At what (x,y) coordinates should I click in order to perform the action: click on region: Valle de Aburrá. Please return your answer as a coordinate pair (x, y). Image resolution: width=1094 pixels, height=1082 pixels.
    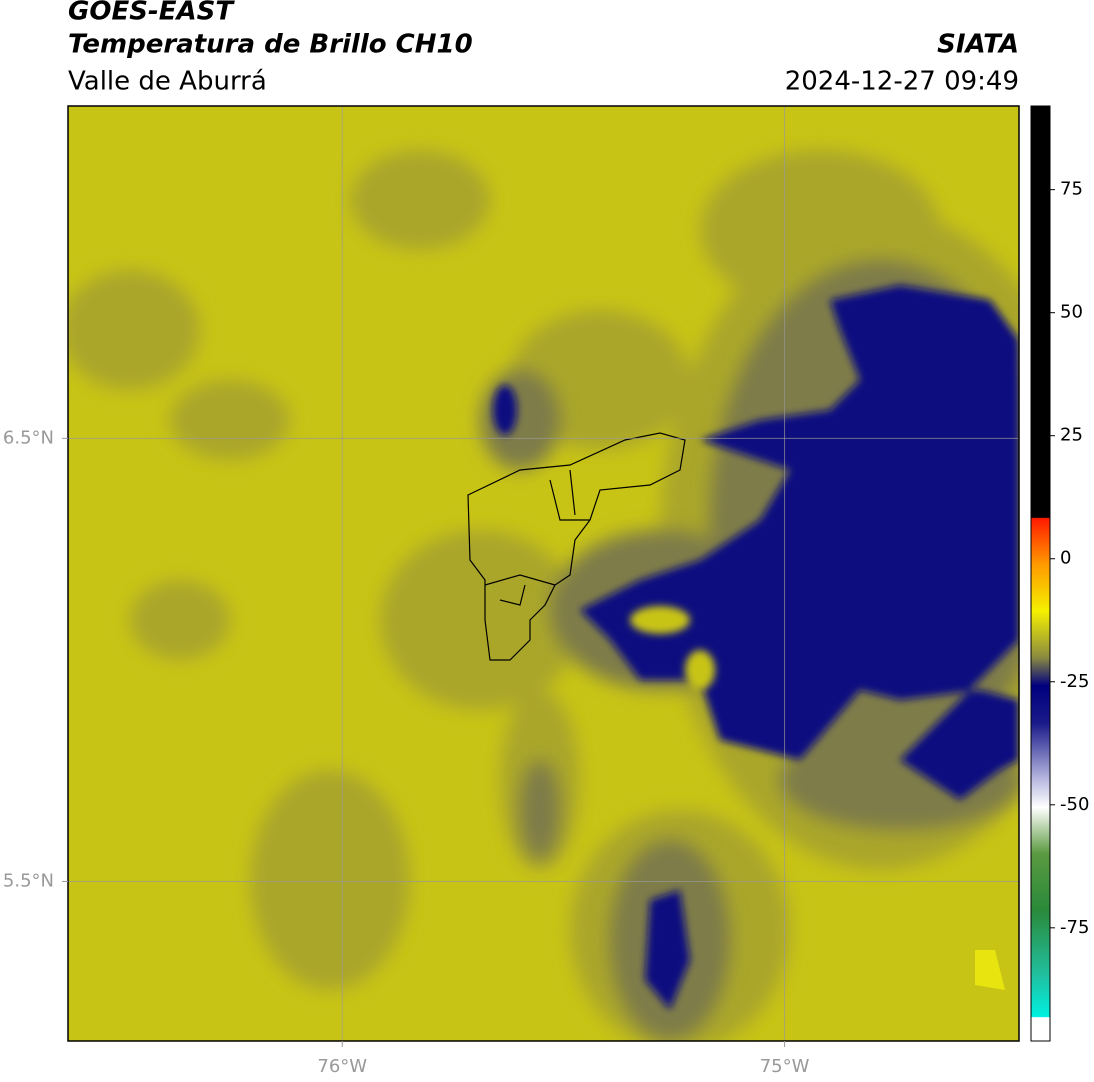
    Looking at the image, I should click on (167, 82).